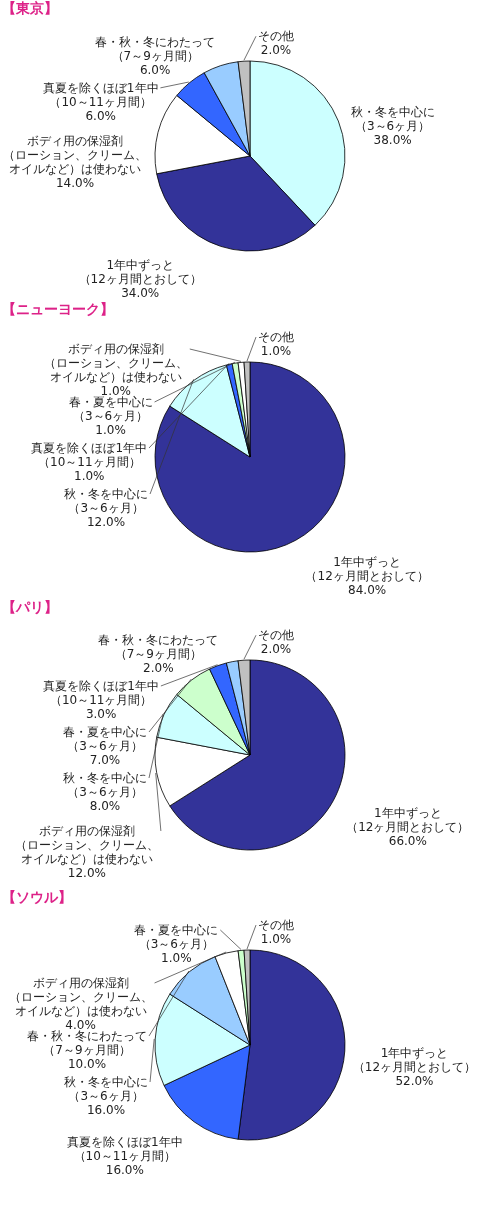  What do you see at coordinates (140, 293) in the screenshot?
I see `data-label: 34.0%` at bounding box center [140, 293].